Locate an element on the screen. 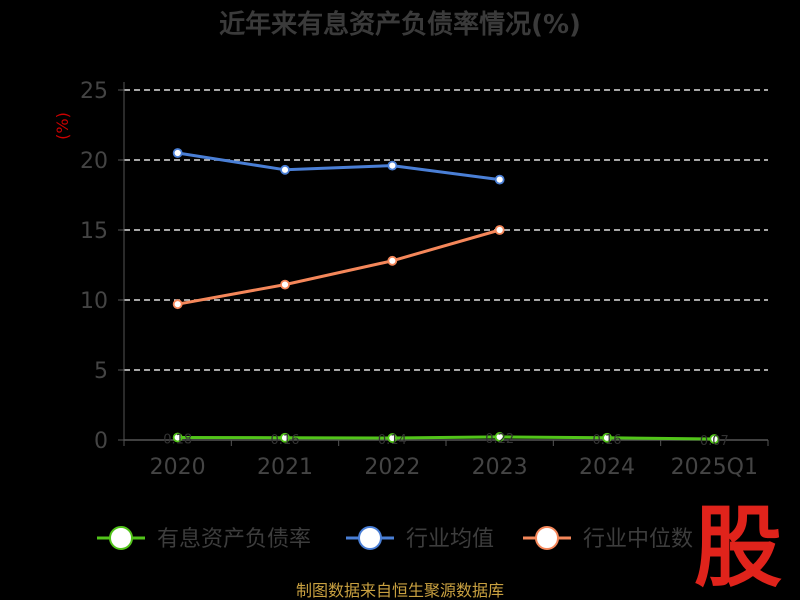  y-tick-labels: 0 5 10 15 20 25 is located at coordinates (94, 266).